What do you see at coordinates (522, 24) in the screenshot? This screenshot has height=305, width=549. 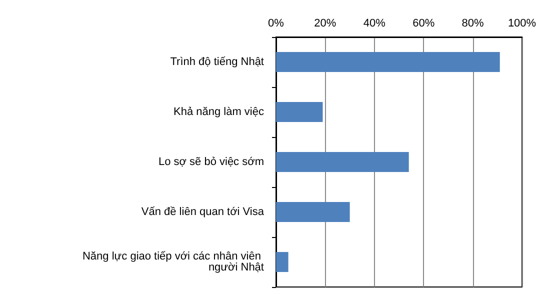 I see `x-tick-label: 100%` at bounding box center [522, 24].